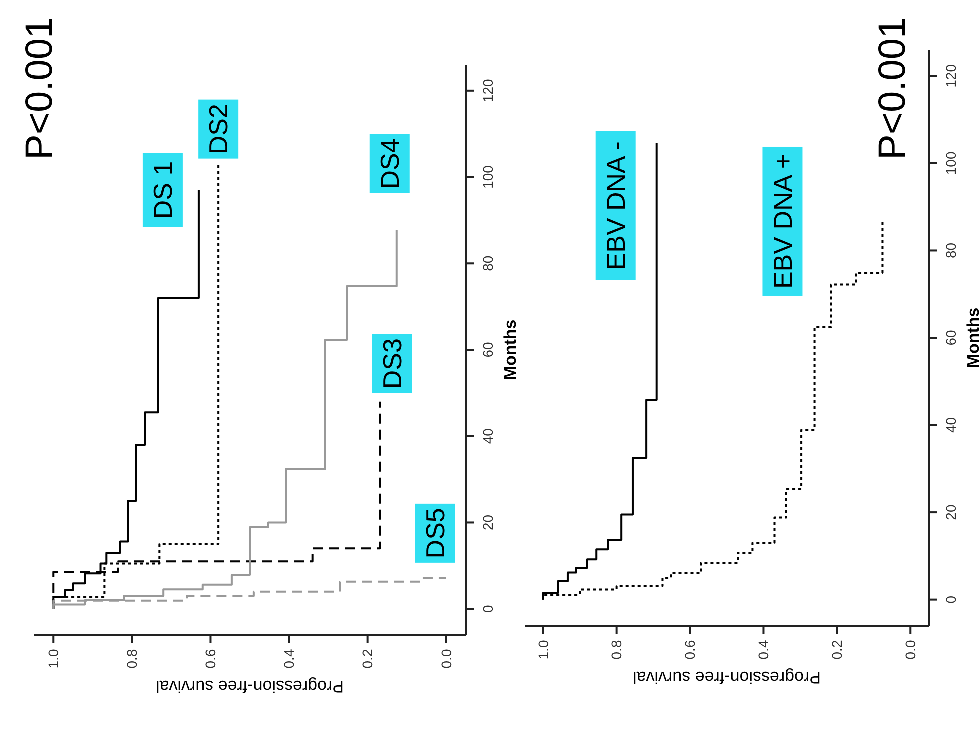  Describe the element at coordinates (783, 222) in the screenshot. I see `text: EBV DNA +` at that location.